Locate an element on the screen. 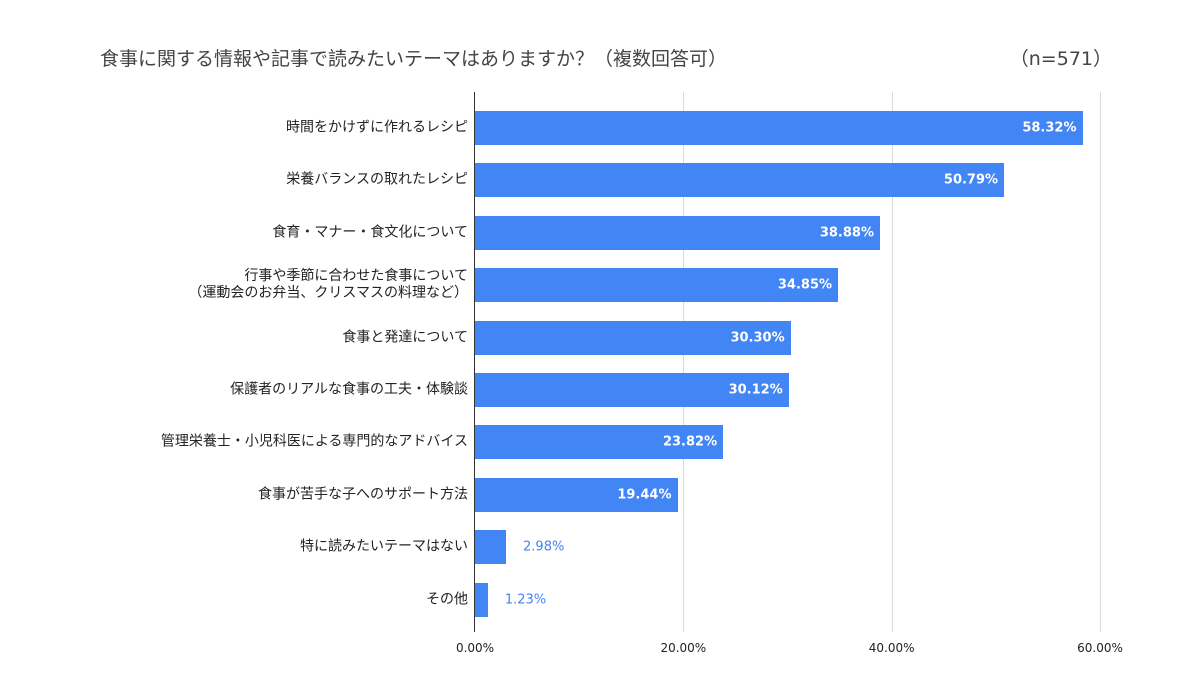  data-label: 30.30% is located at coordinates (757, 338).